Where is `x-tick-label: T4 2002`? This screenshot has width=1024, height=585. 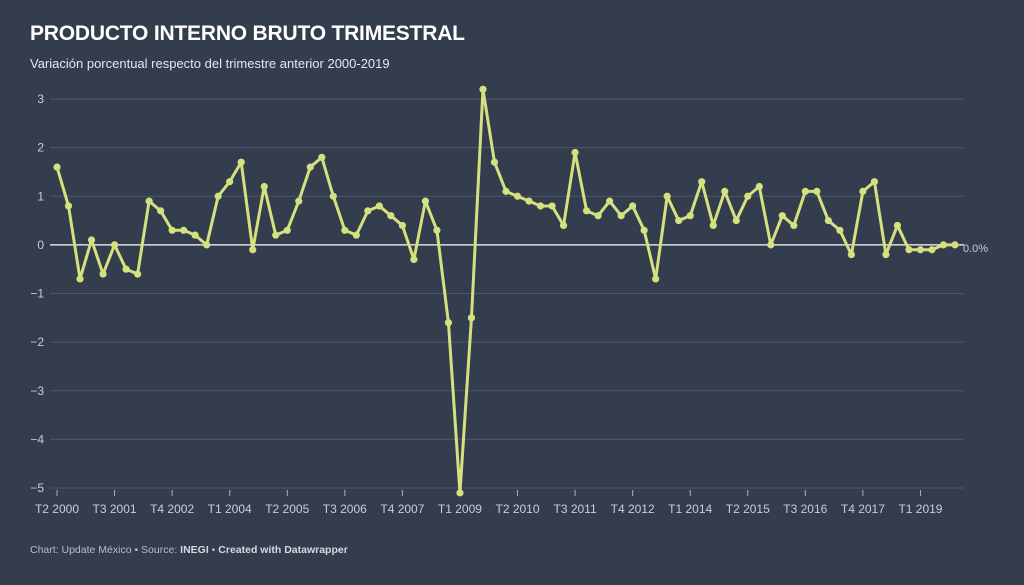
x-tick-label: T4 2002 is located at coordinates (172, 509).